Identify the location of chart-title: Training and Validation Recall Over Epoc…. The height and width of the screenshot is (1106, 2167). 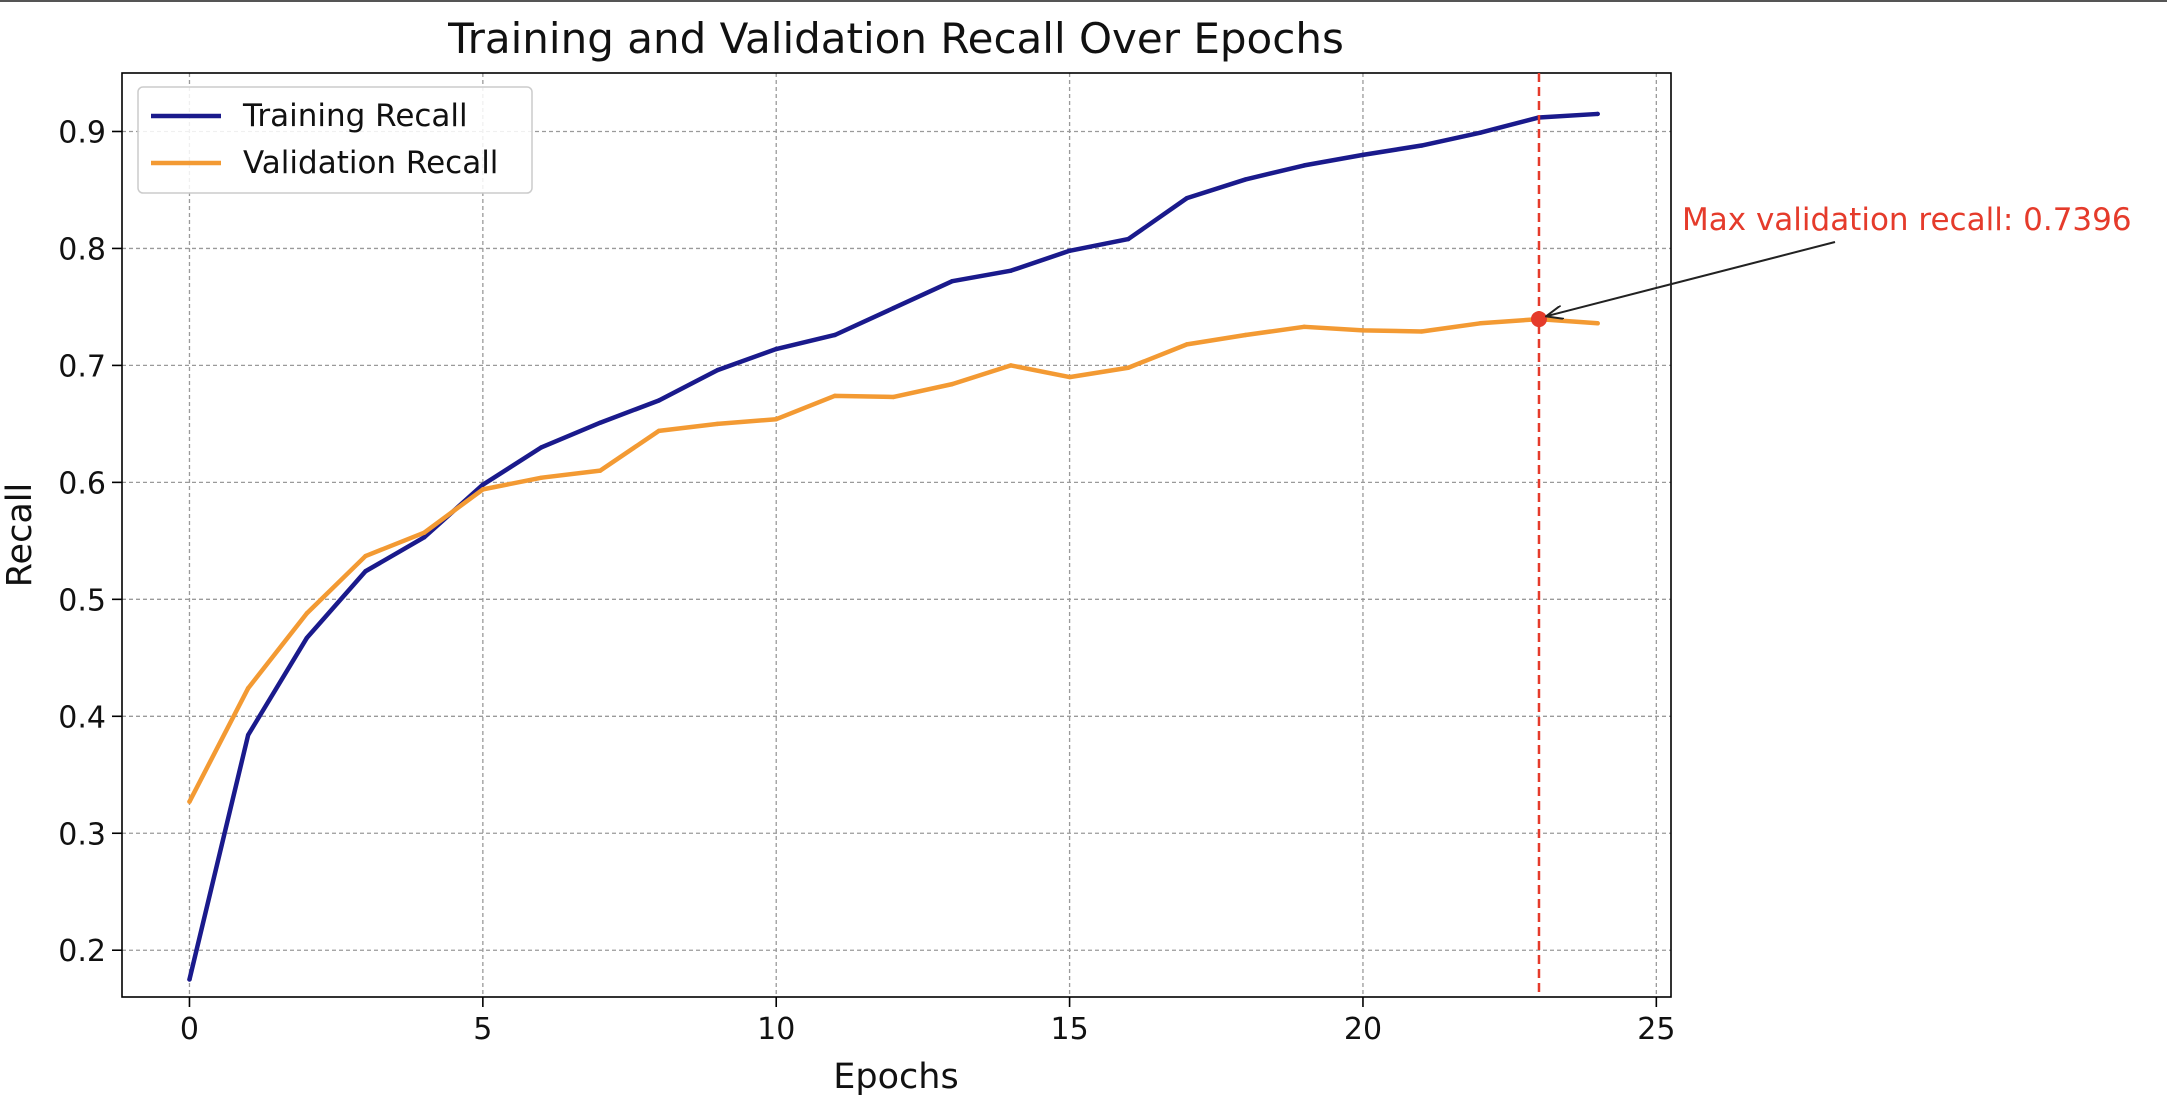
(895, 38).